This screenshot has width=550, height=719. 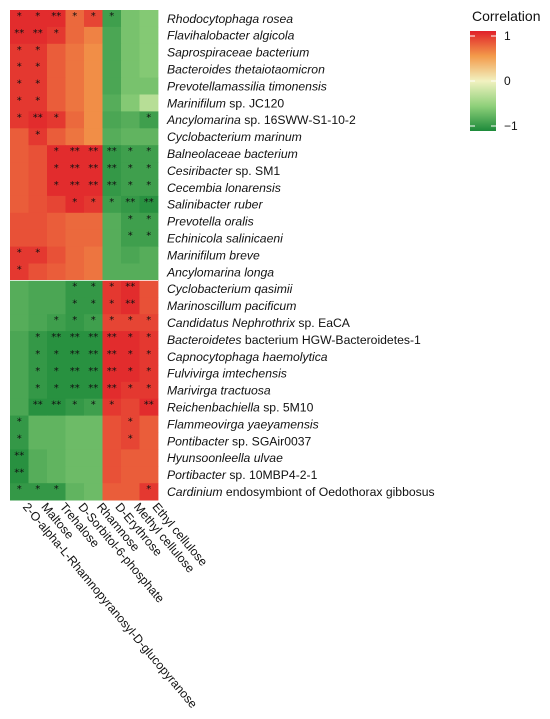 What do you see at coordinates (507, 36) in the screenshot?
I see `legend-tick-label: 1` at bounding box center [507, 36].